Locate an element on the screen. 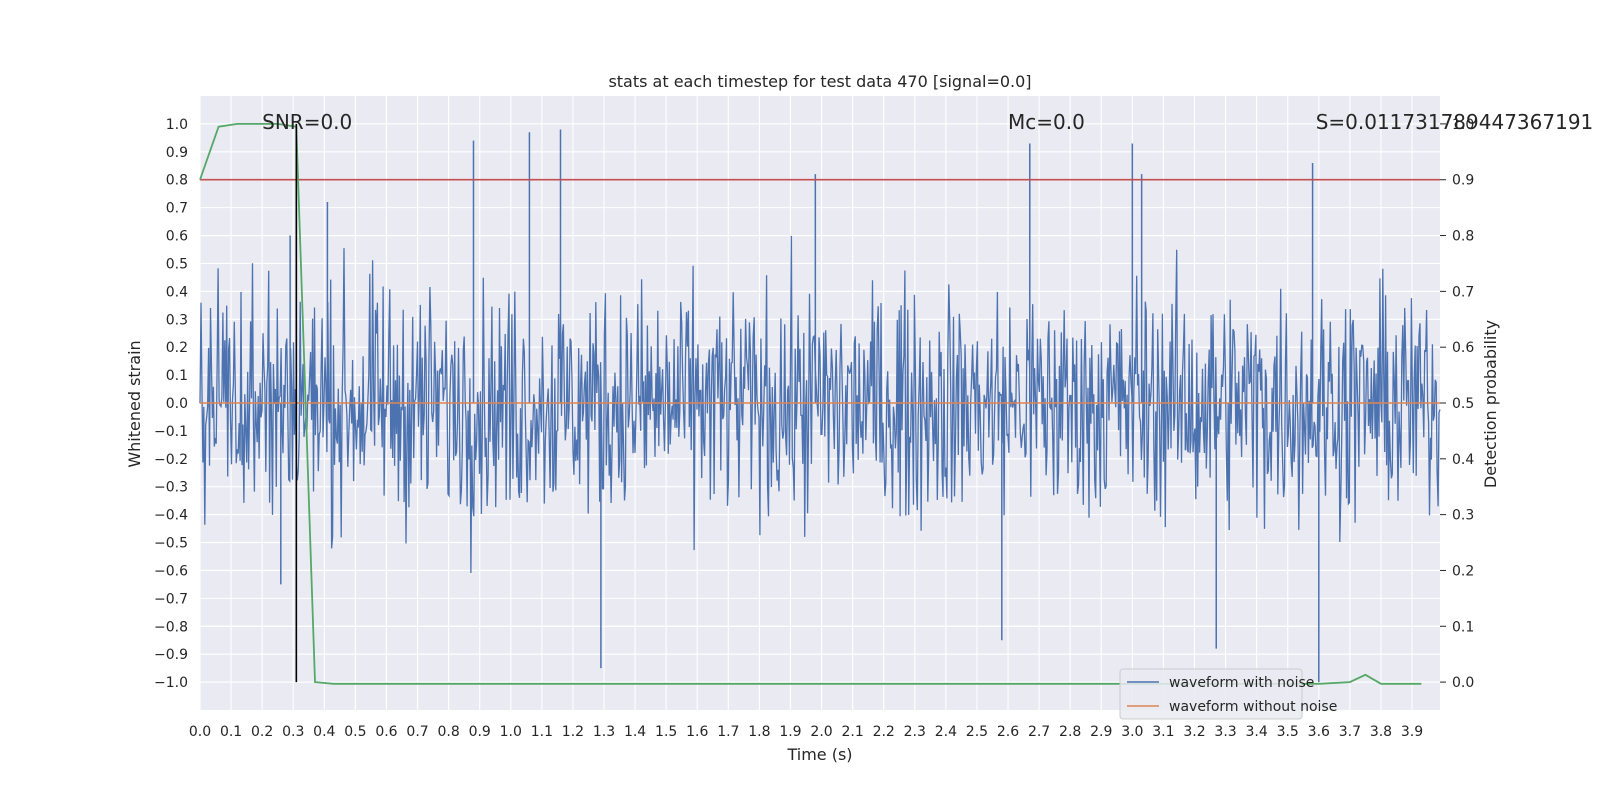 Image resolution: width=1600 pixels, height=800 pixels. annotations: SNR=0.0 Mc=0.0 S=0.011731789447367191 is located at coordinates (927, 122).